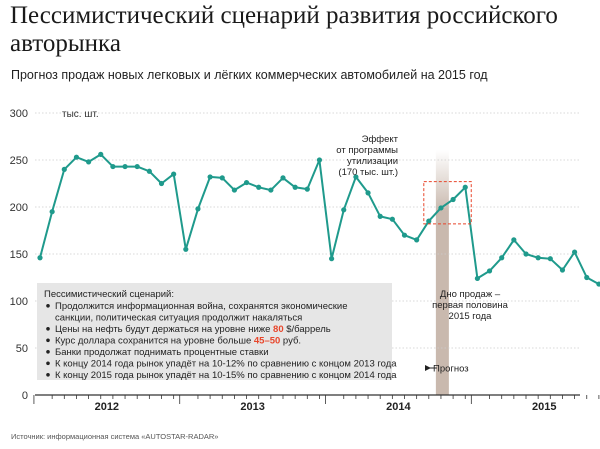  Describe the element at coordinates (25, 396) in the screenshot. I see `y-tick-label: 0` at that location.